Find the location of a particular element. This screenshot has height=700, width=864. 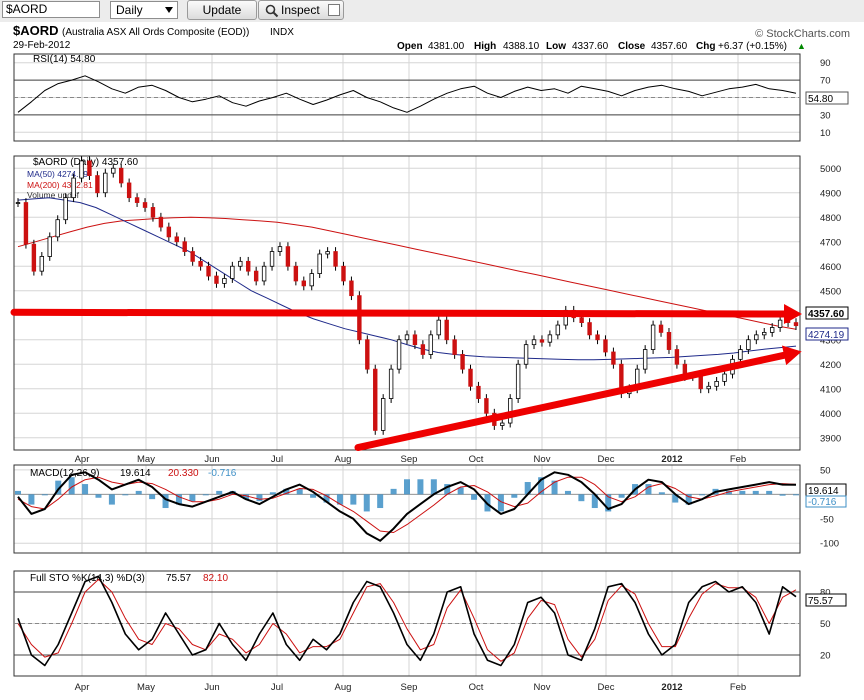

price-tick-label: 4600 is located at coordinates (830, 267).